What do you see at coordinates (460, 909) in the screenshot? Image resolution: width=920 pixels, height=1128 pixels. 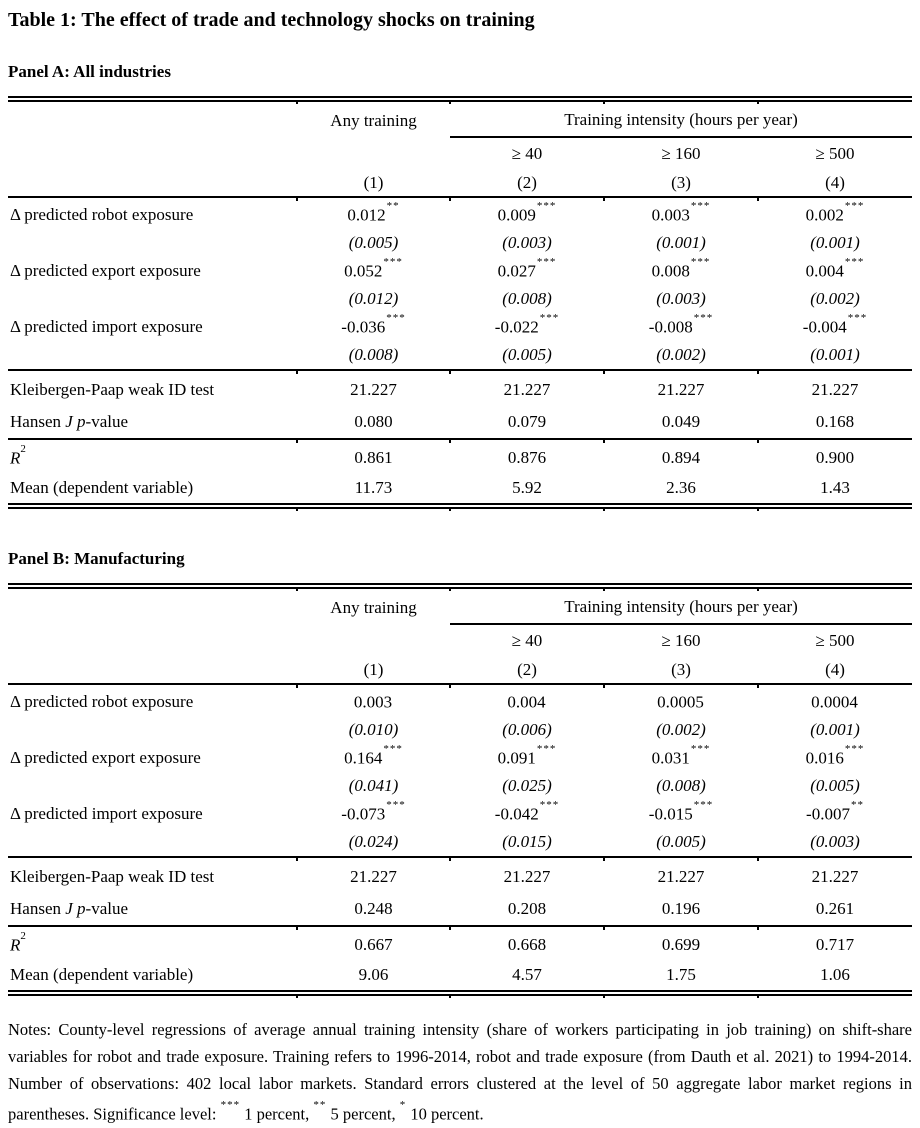 I see `row-hansen: Hansen J p-value 0.248 0.208 0.196 0.261` at bounding box center [460, 909].